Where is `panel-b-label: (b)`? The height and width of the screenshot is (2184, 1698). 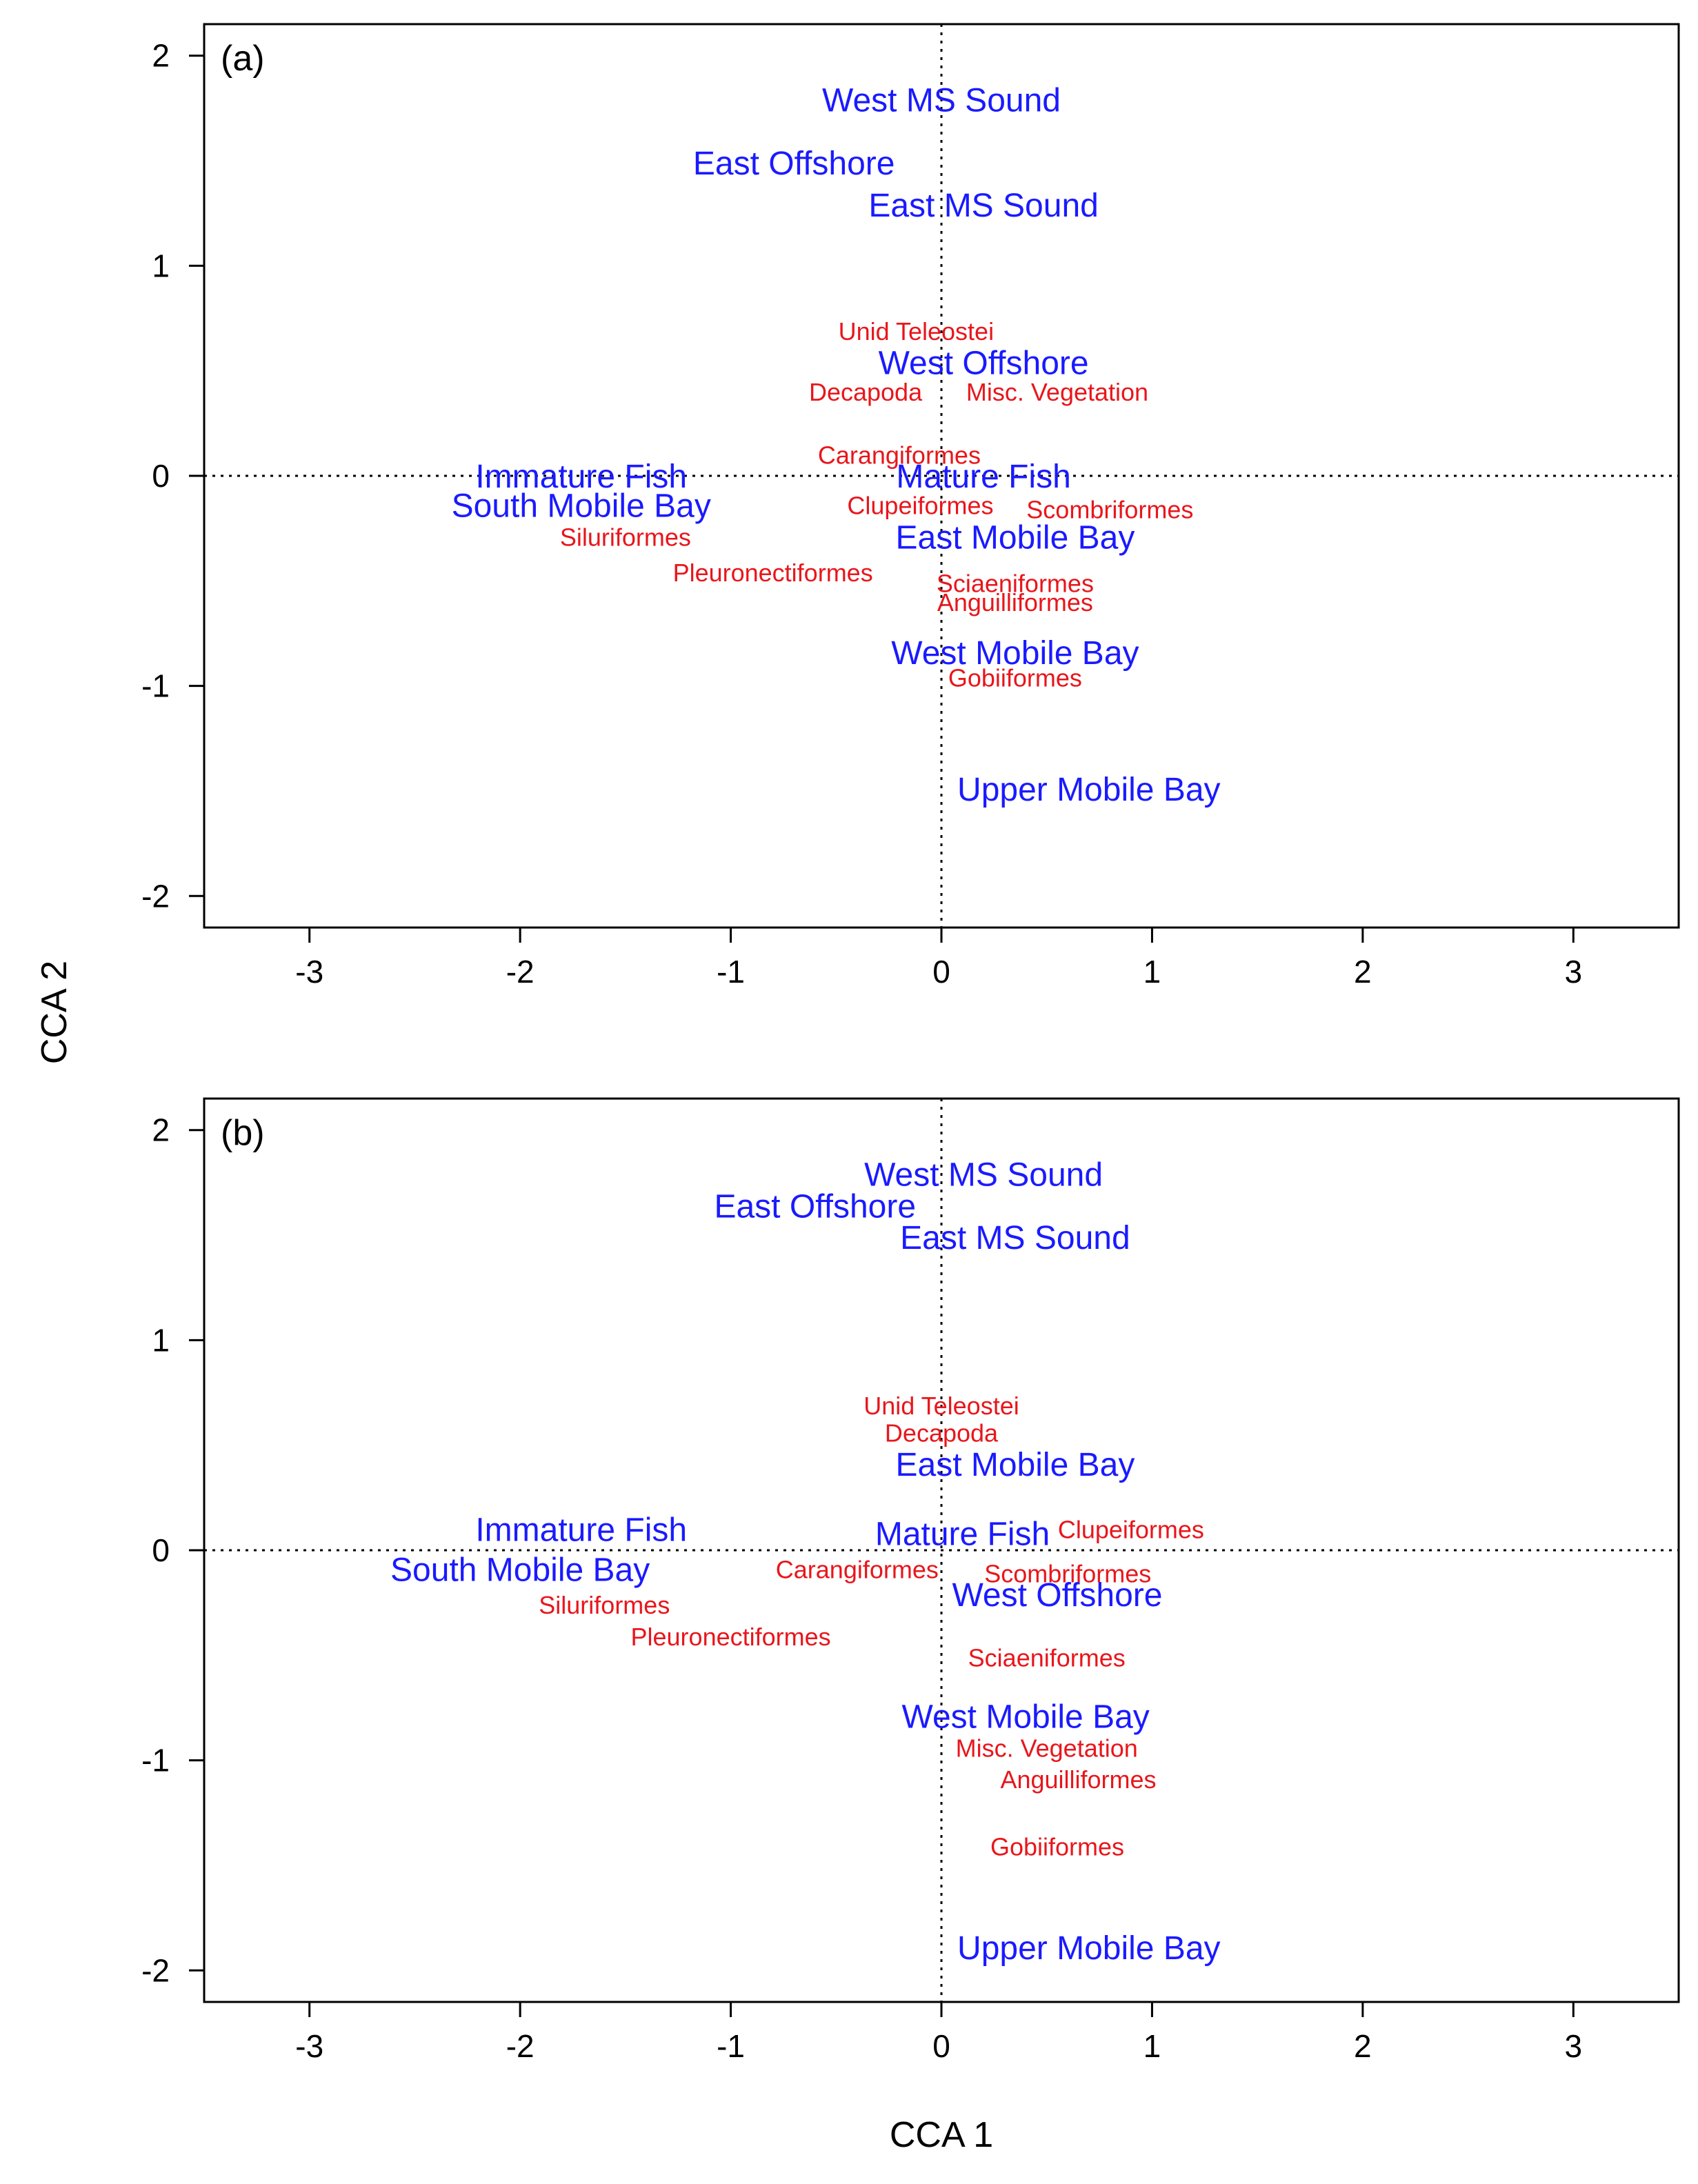 panel-b-label: (b) is located at coordinates (243, 1133).